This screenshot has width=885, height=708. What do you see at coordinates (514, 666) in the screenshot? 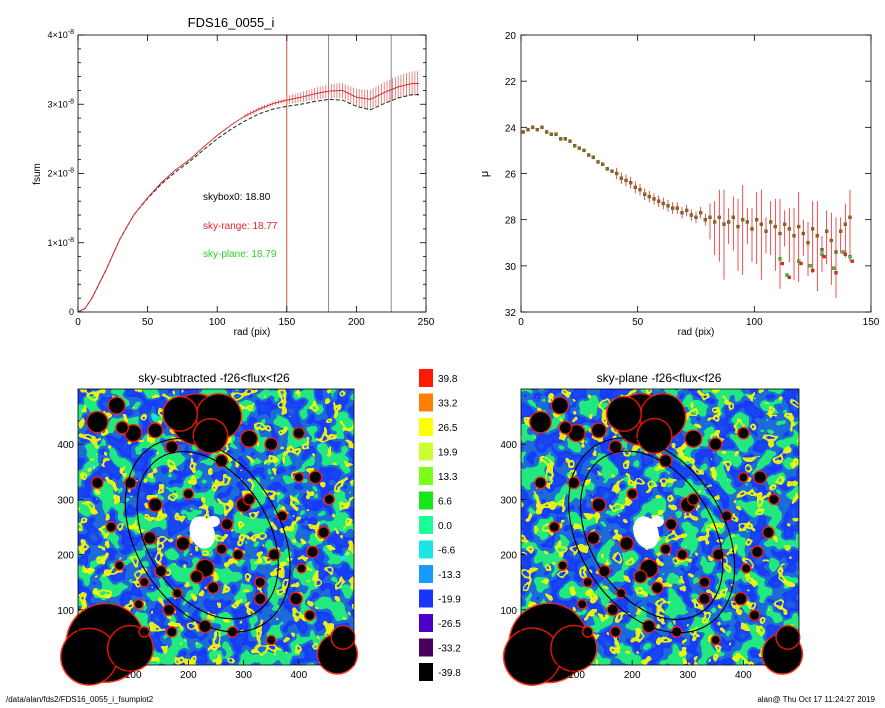
I see `y-tick-label: 0` at bounding box center [514, 666].